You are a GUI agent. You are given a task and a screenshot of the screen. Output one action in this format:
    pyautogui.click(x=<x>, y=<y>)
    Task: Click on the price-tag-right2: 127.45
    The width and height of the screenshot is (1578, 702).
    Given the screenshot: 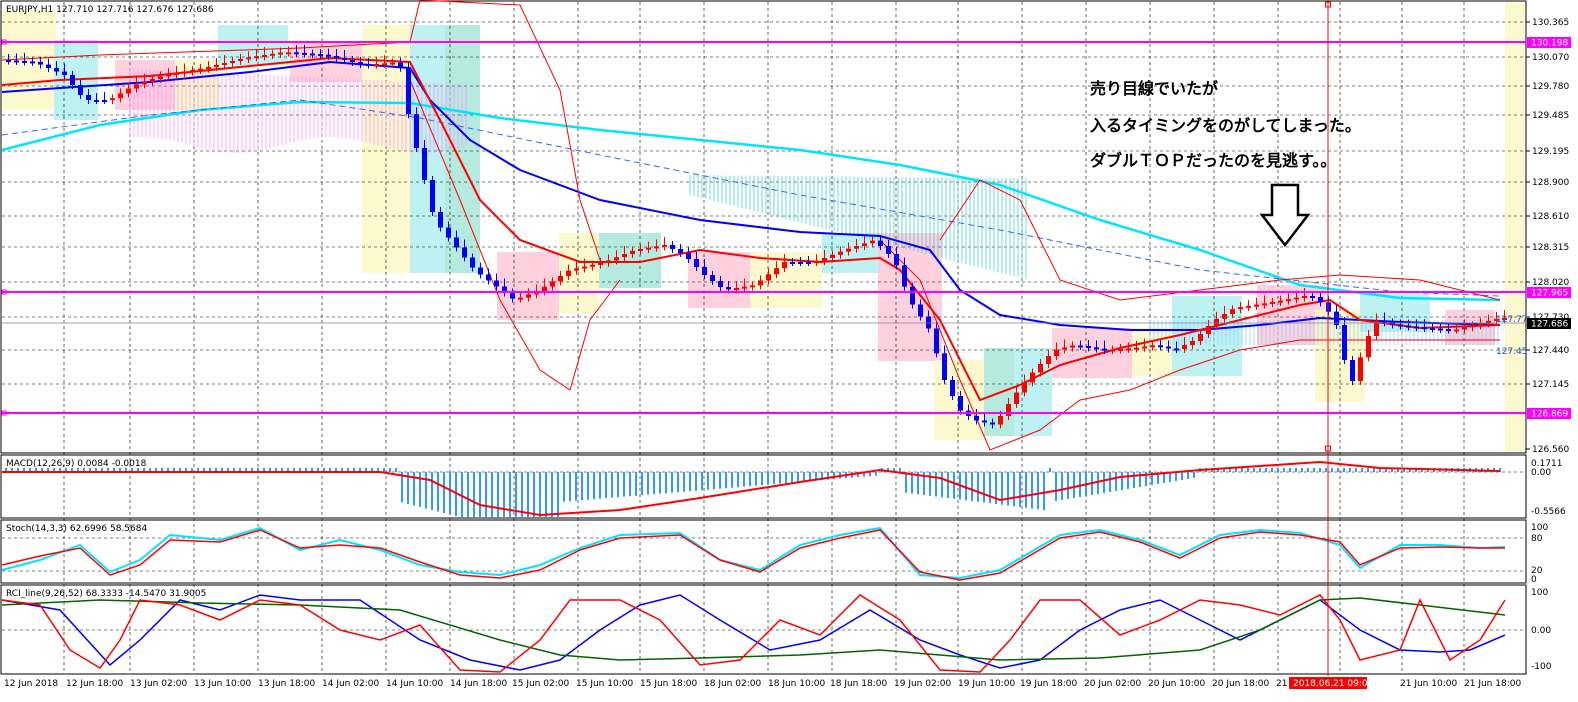 What is the action you would take?
    pyautogui.click(x=1512, y=352)
    